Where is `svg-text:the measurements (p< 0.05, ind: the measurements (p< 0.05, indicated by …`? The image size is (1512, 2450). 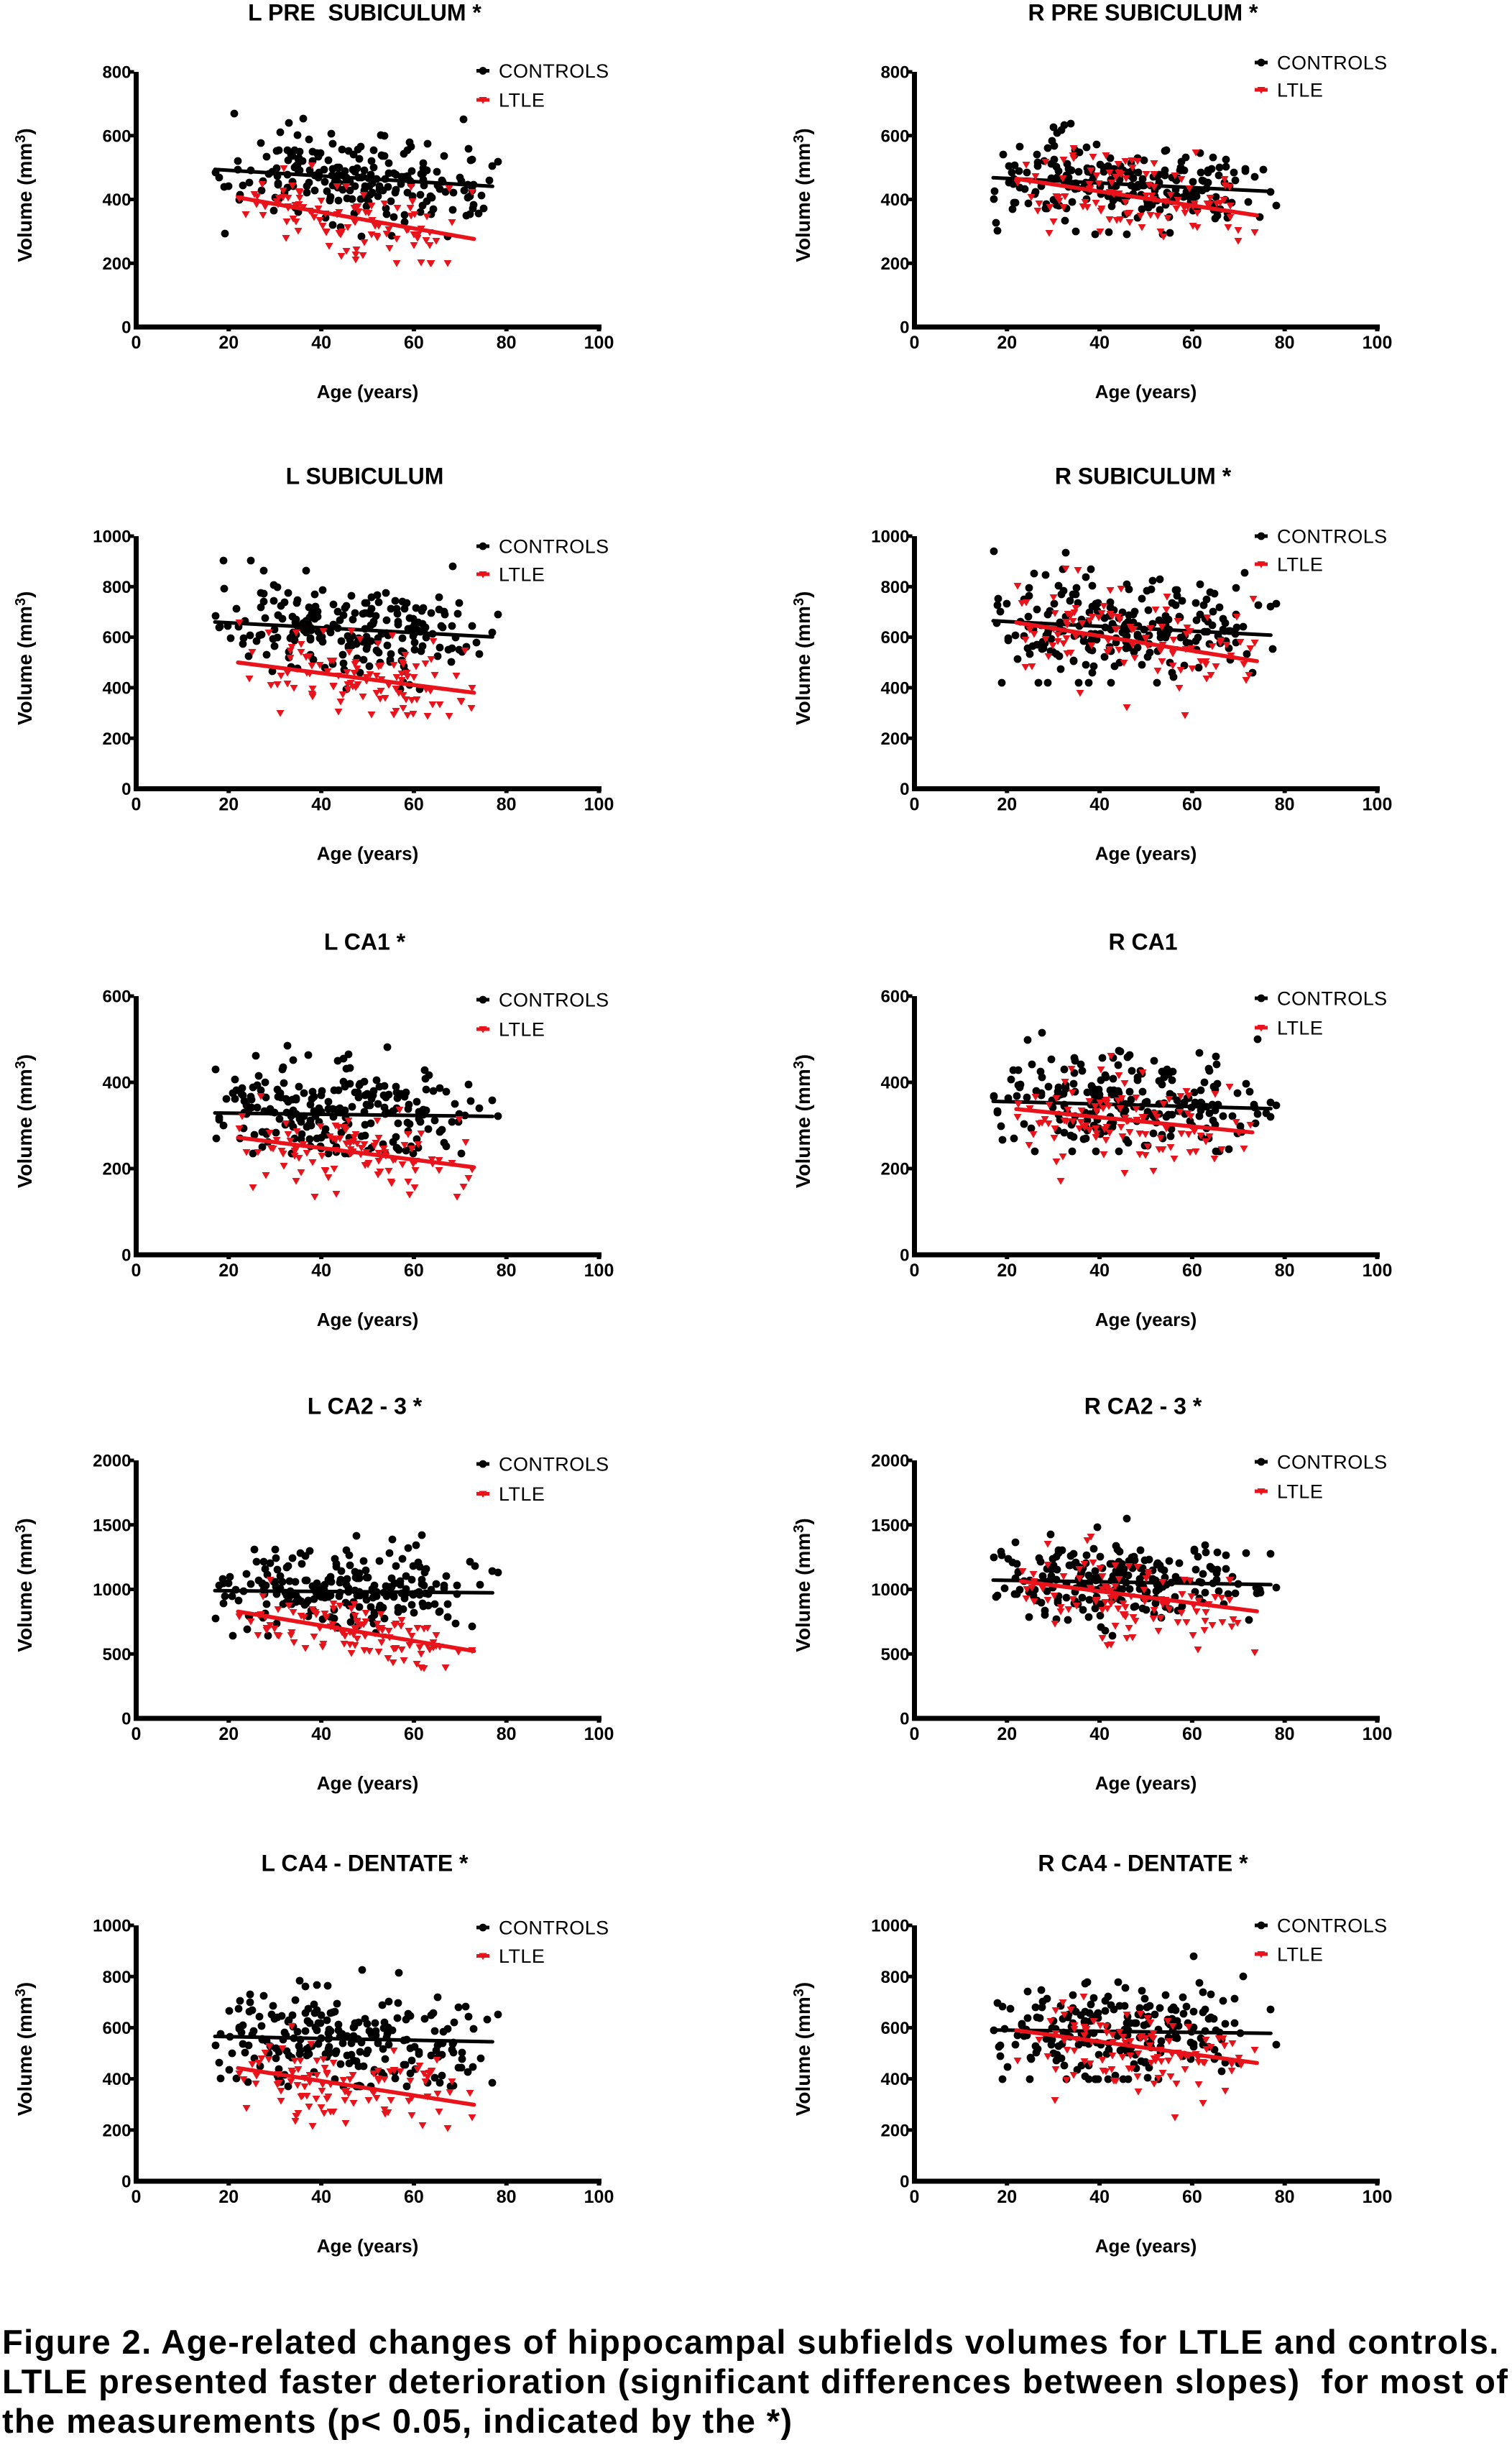 svg-text:the measurements (p< 0.05, ind: the measurements (p< 0.05, indicated by … is located at coordinates (398, 2421).